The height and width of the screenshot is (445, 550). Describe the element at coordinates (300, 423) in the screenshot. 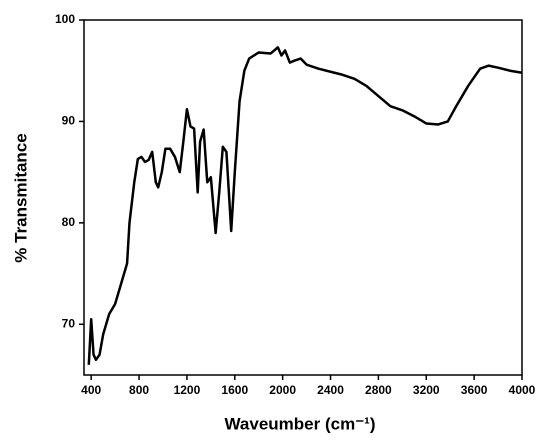

I see `x-axis-title: Waveumber (cm⁻¹)` at that location.